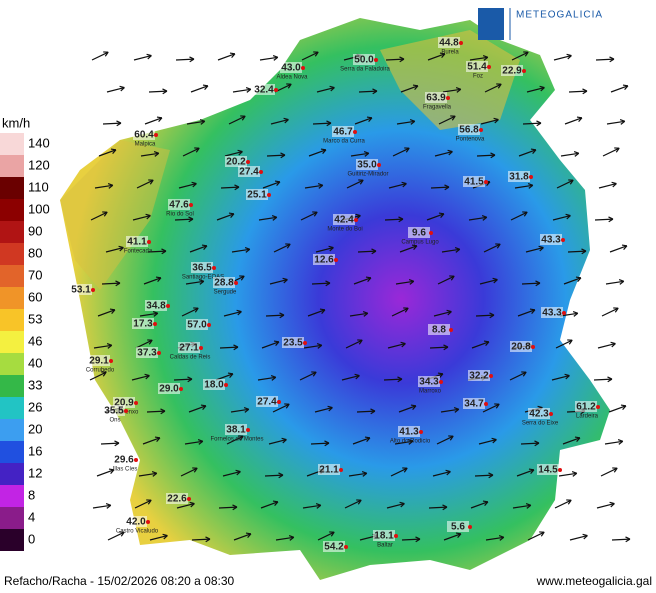  I want to click on station-value: 28.8, so click(224, 283).